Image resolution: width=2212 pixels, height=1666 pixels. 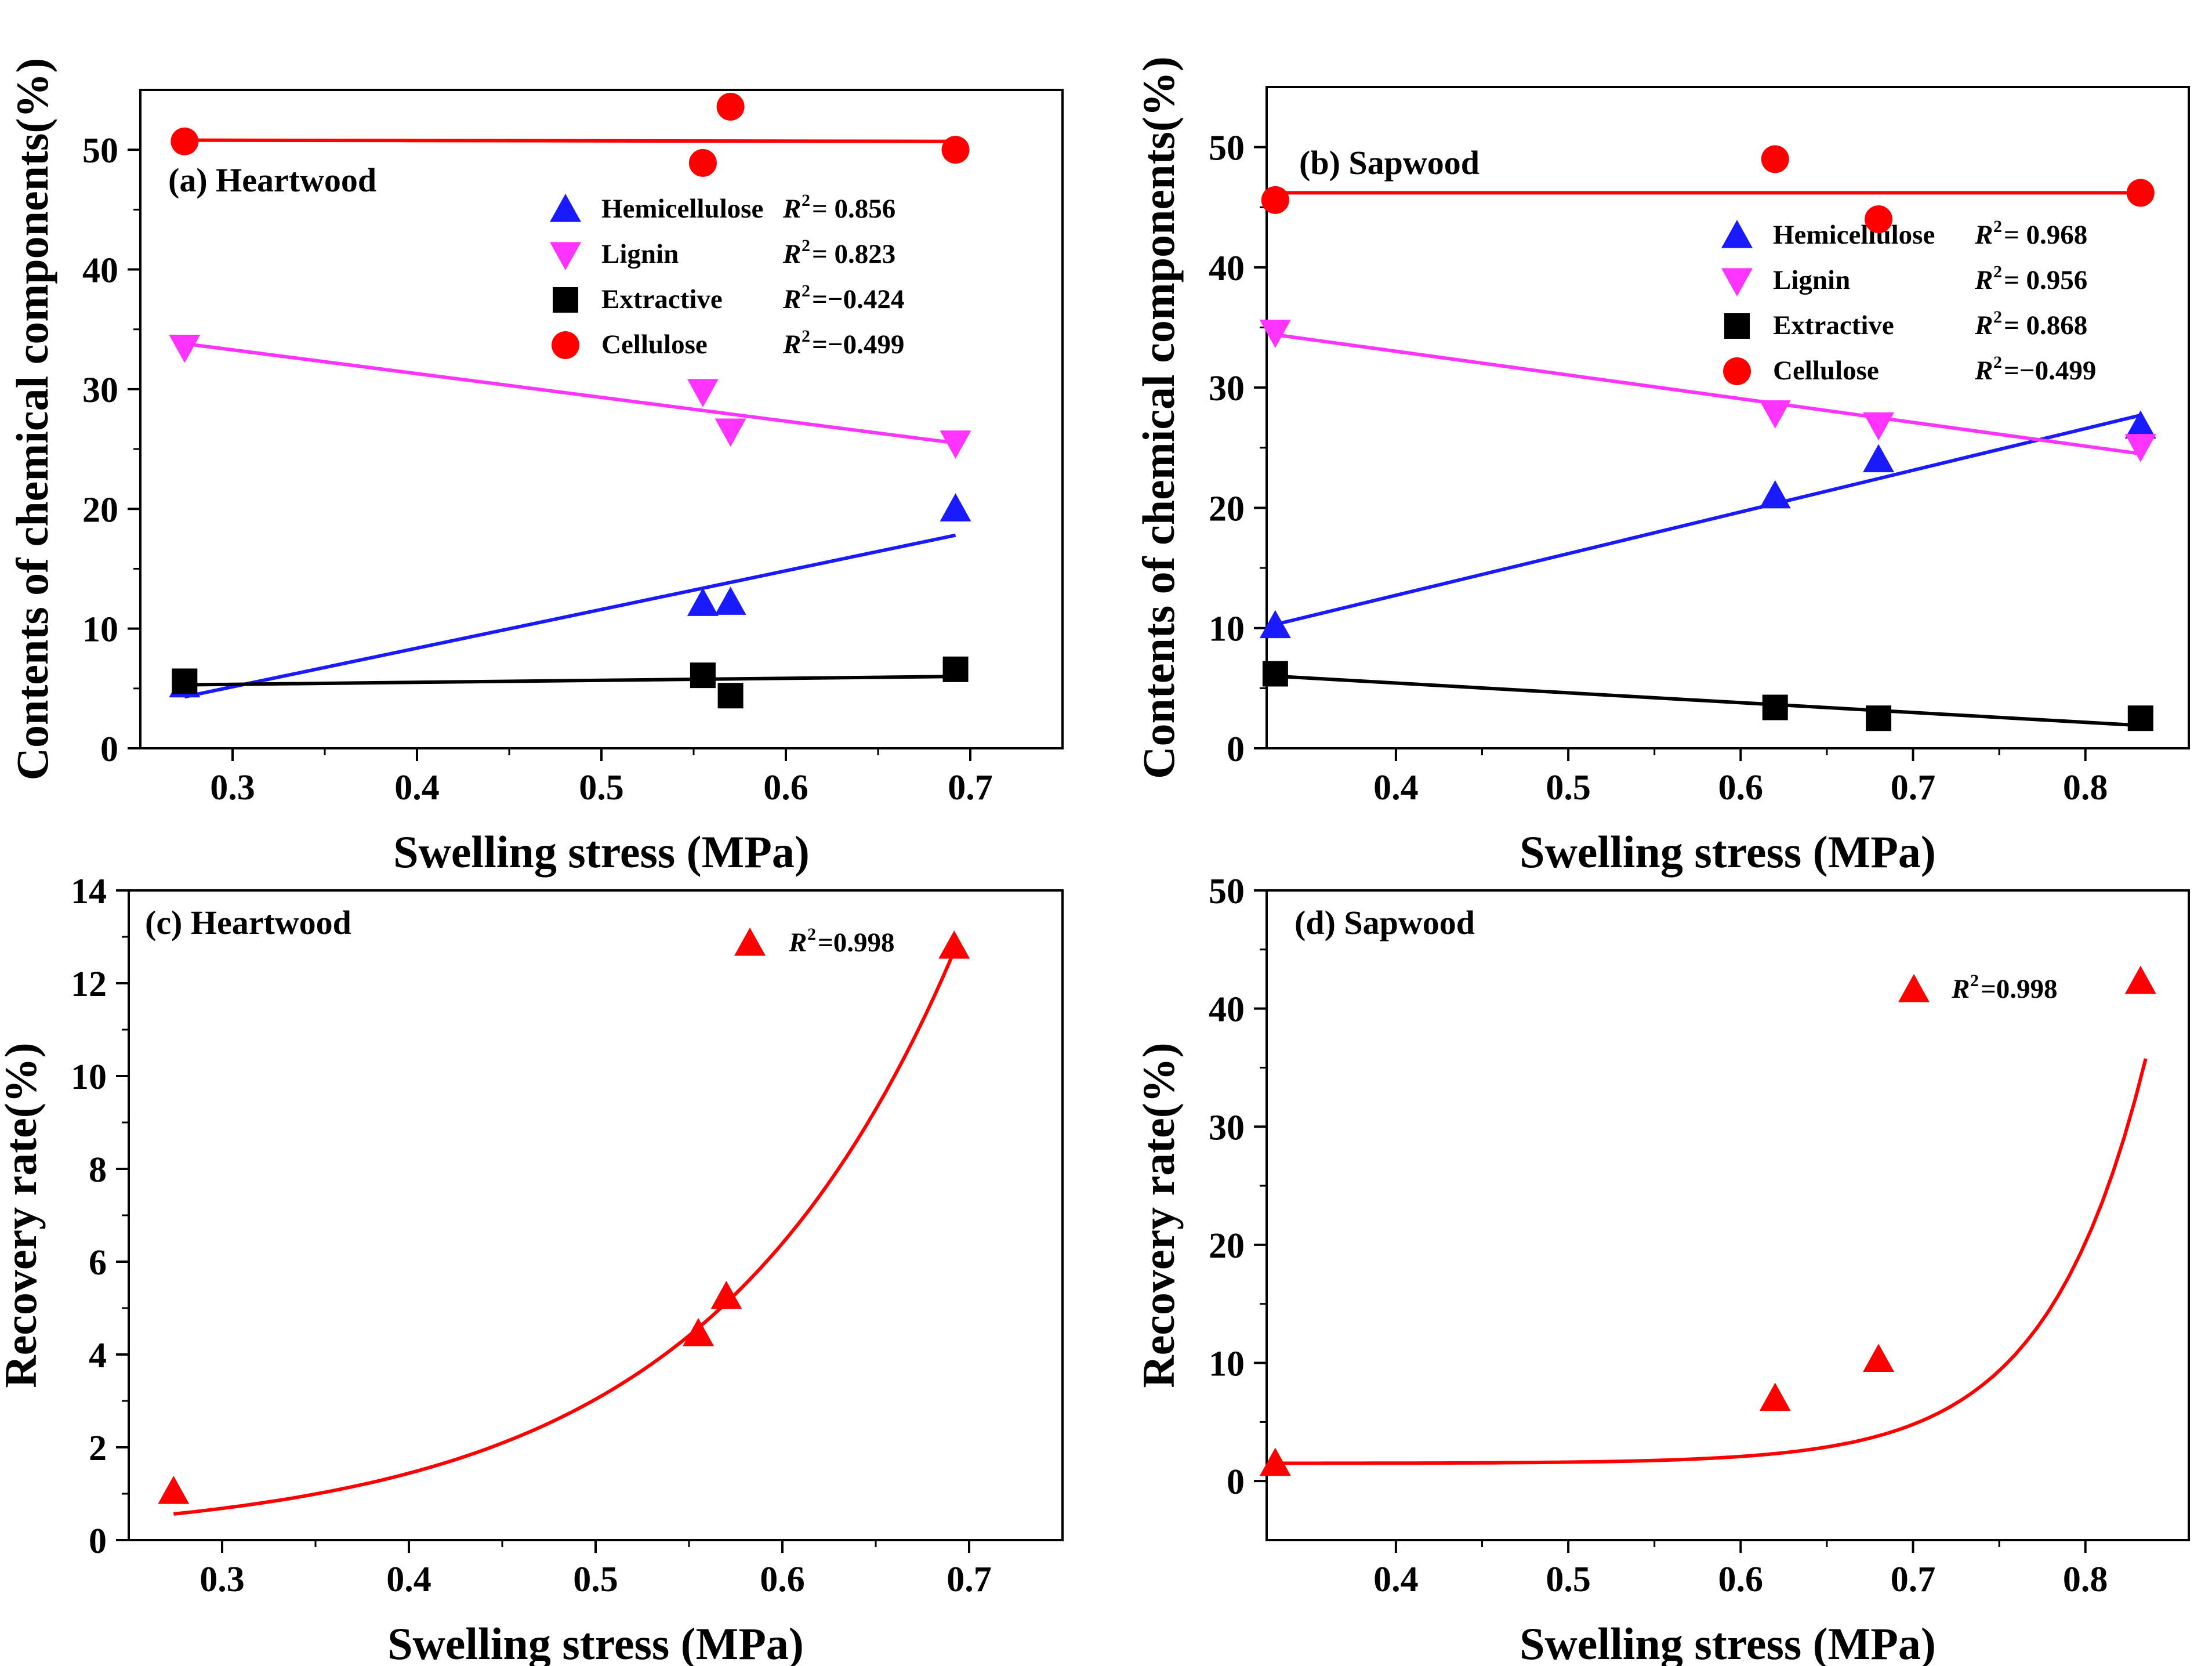 I want to click on r2-value: = 0.956, so click(x=2046, y=280).